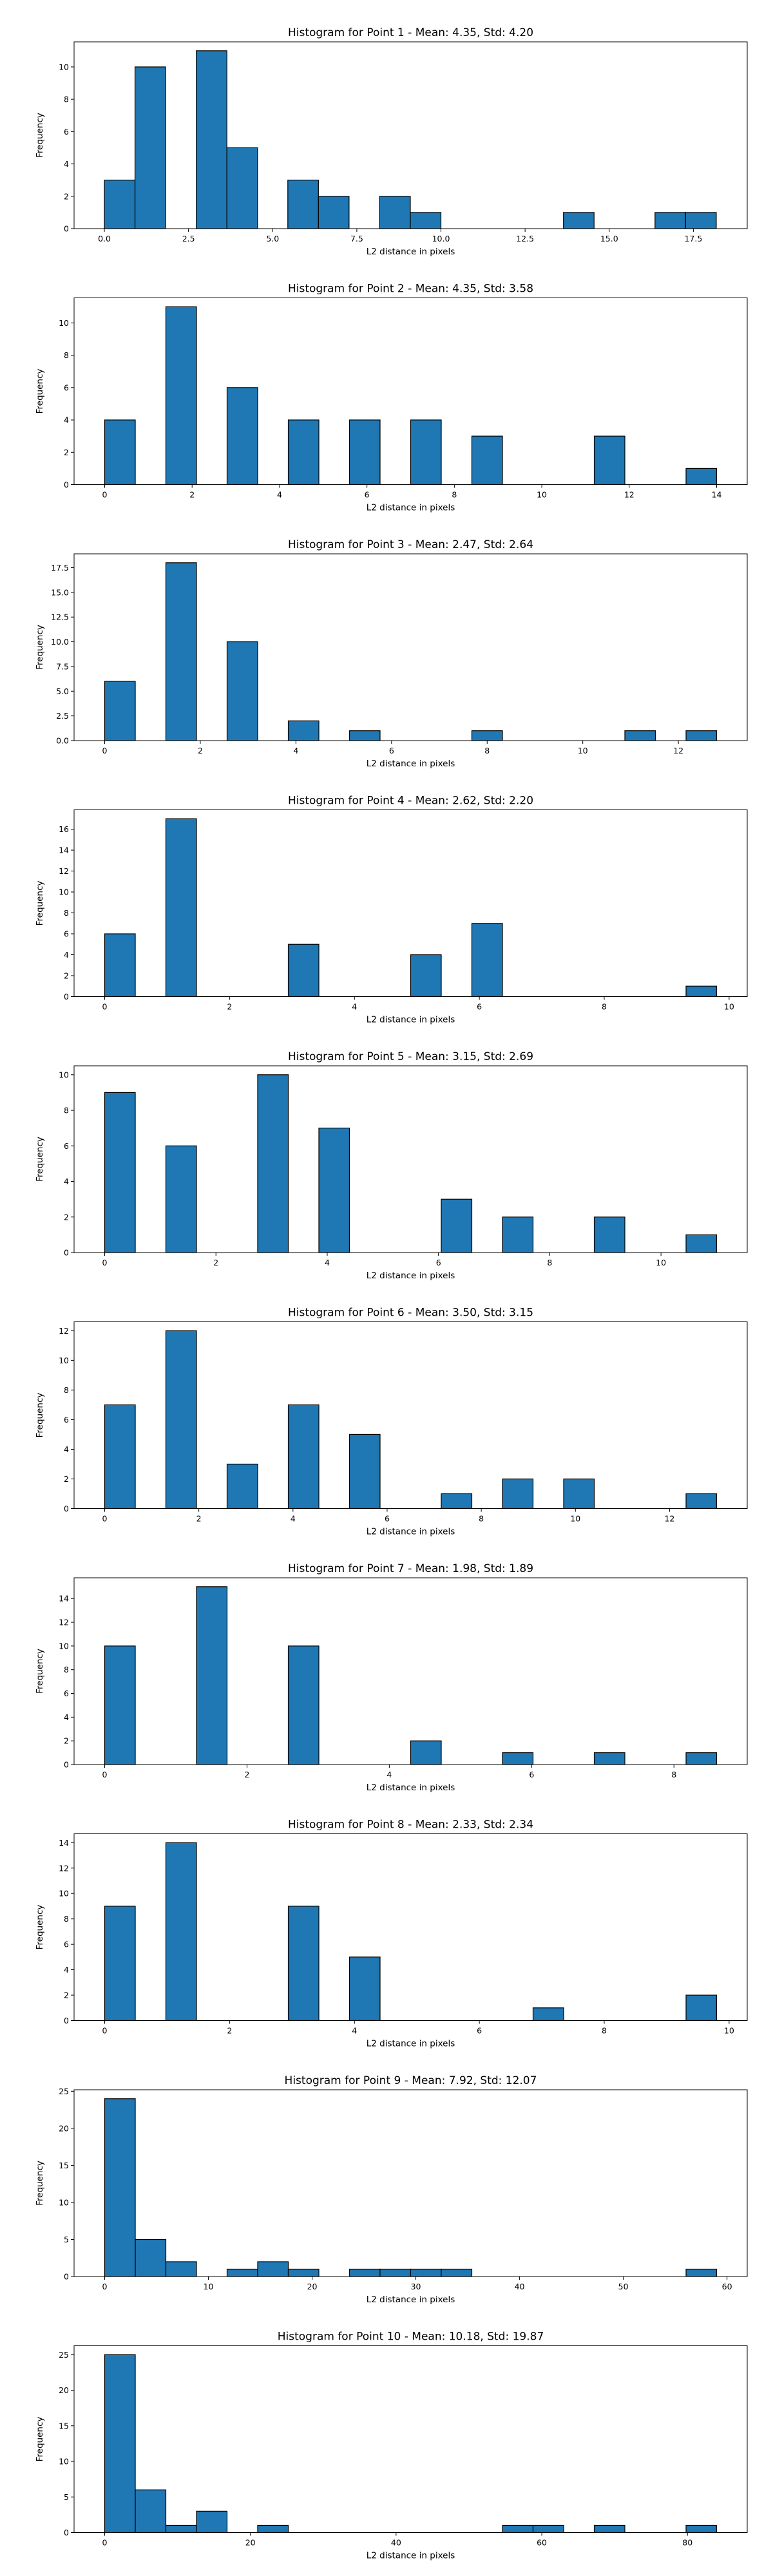  Describe the element at coordinates (60, 617) in the screenshot. I see `y-tick-label: 12.5` at that location.